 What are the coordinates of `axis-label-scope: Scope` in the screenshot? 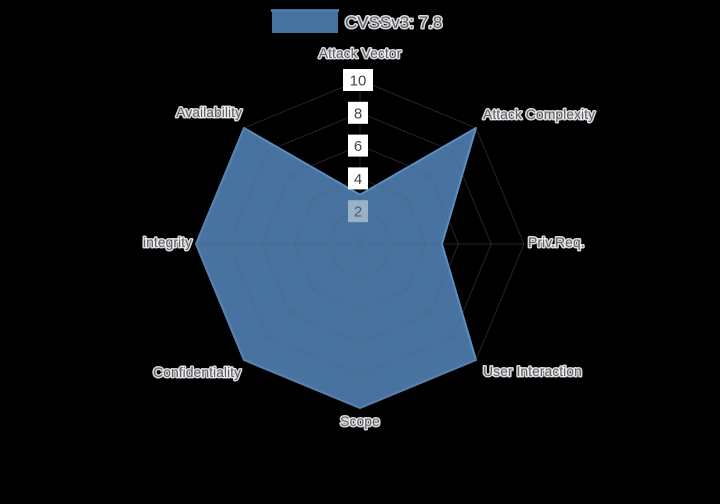 It's located at (360, 421).